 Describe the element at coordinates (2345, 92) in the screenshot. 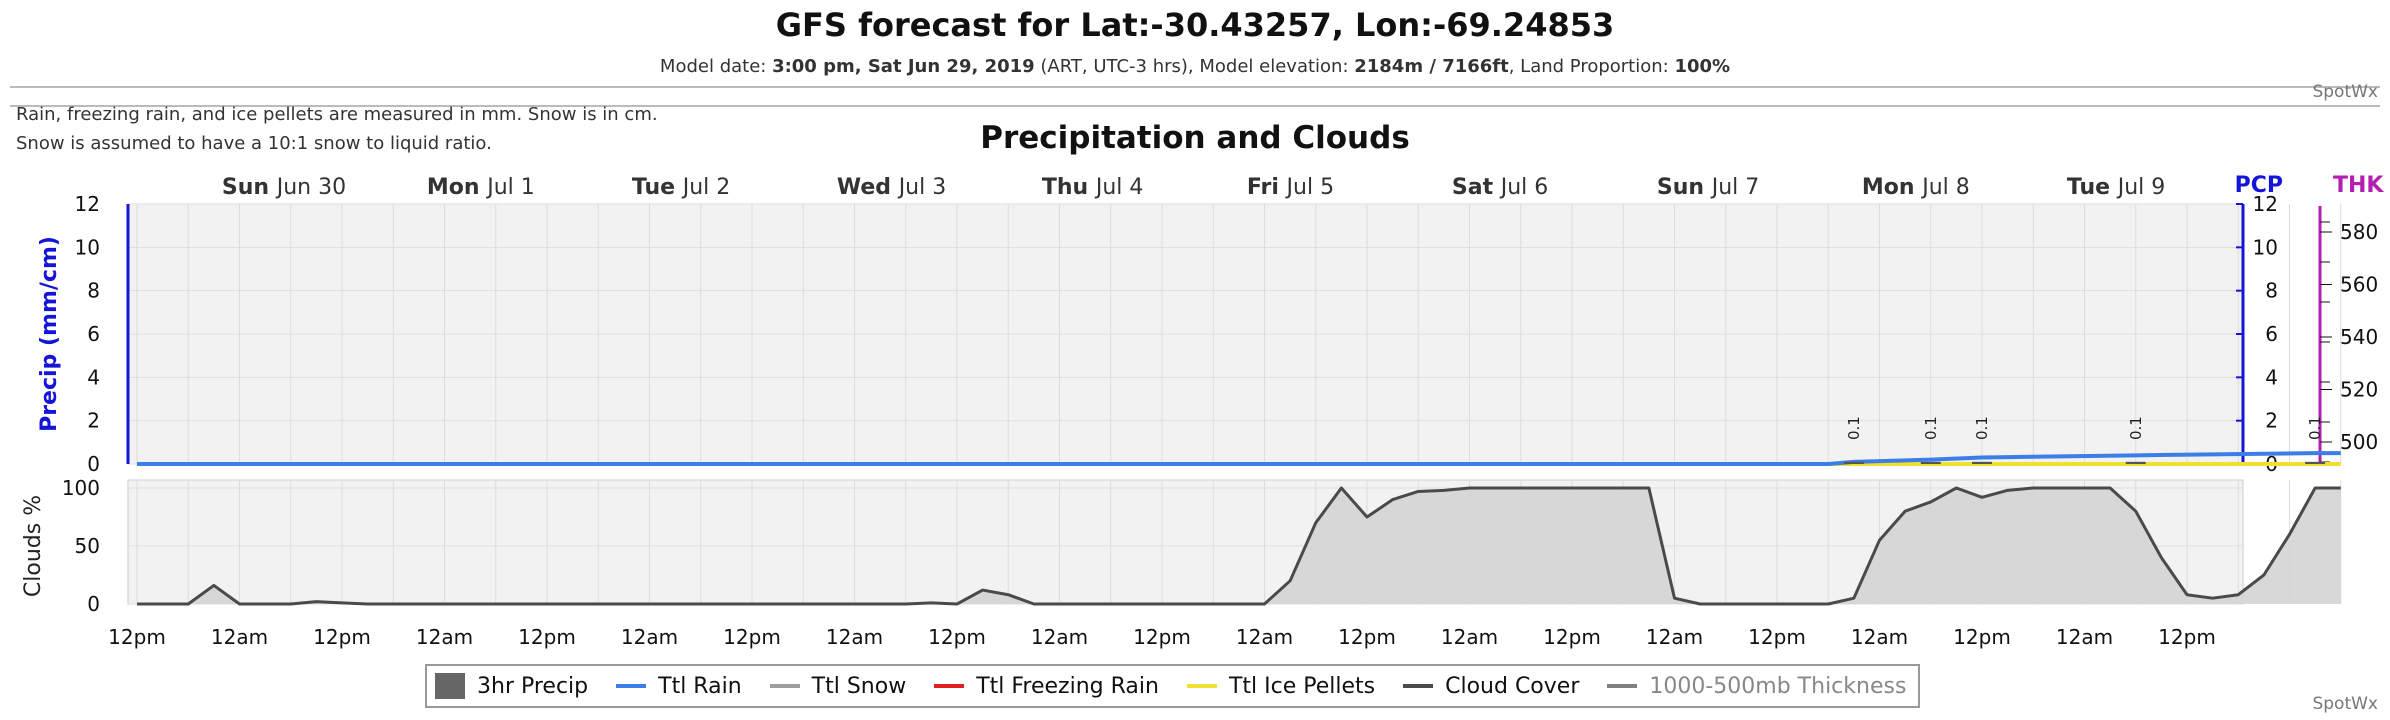

I see `brand-watermark-top: SpotWx` at that location.